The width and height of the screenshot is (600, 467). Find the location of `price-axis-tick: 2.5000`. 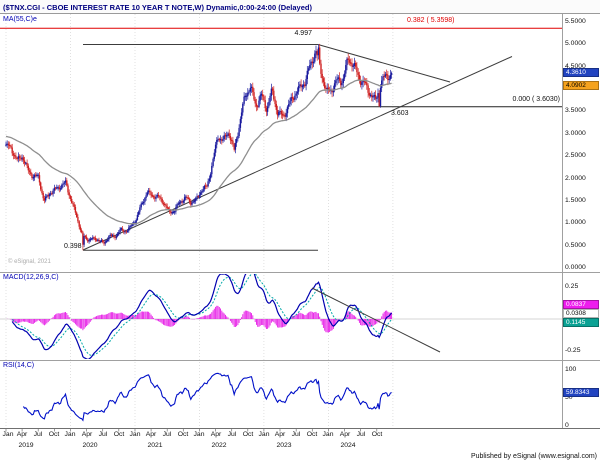

price-axis-tick: 2.5000 is located at coordinates (575, 155).